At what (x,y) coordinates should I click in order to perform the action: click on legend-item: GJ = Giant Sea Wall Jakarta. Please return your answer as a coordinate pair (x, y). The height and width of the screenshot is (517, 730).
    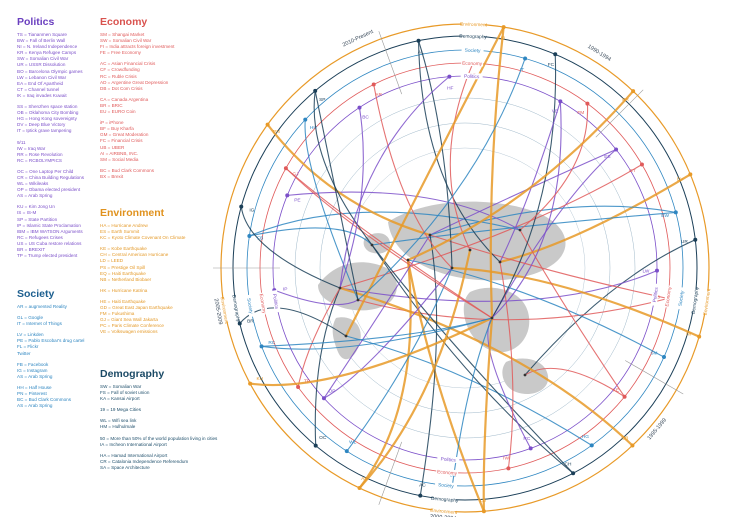
    Looking at the image, I should click on (129, 320).